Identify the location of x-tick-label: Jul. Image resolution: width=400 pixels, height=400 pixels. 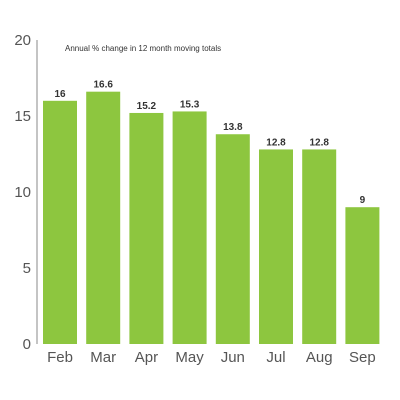
(275, 357).